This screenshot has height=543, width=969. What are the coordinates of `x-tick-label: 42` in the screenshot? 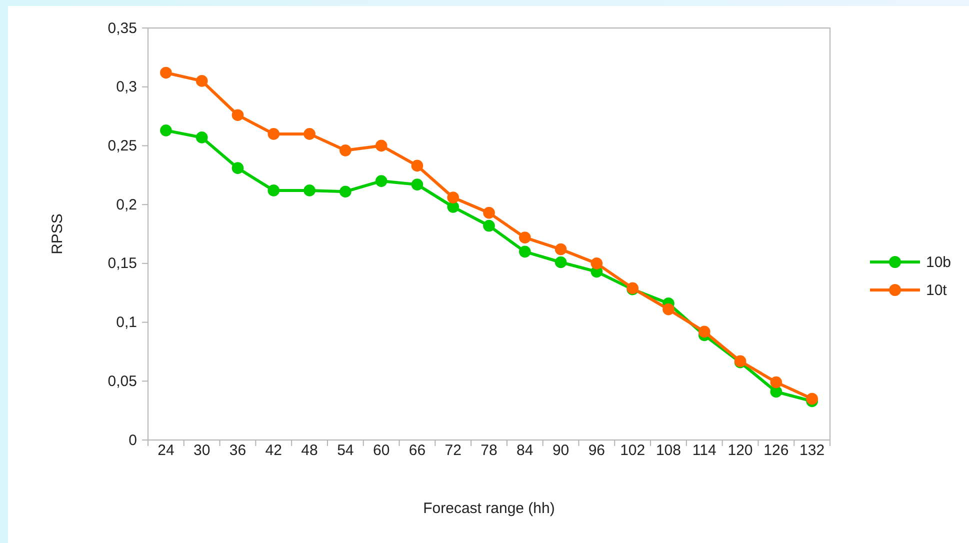 It's located at (273, 450).